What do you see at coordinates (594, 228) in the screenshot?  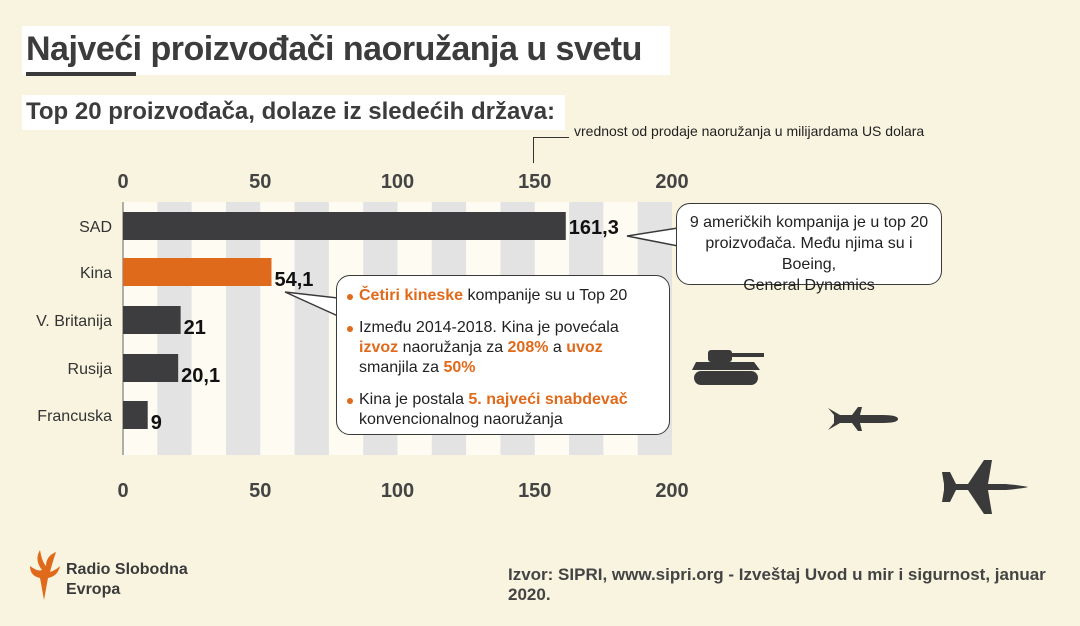 I see `value-label: 161,3` at bounding box center [594, 228].